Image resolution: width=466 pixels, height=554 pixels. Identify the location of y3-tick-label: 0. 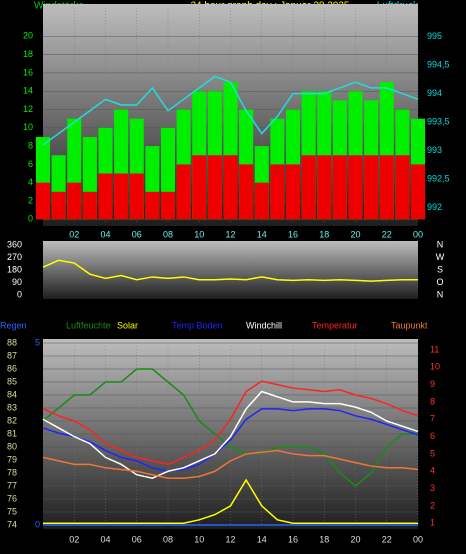
(37, 524).